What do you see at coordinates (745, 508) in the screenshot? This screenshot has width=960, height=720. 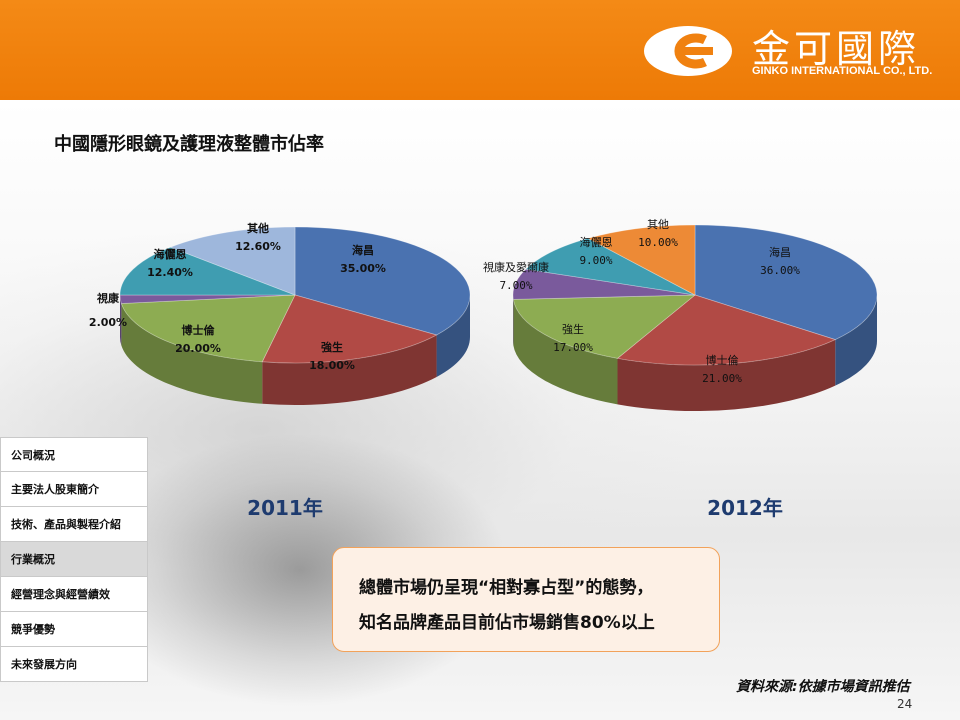 I see `year-label-2012: 2012年` at bounding box center [745, 508].